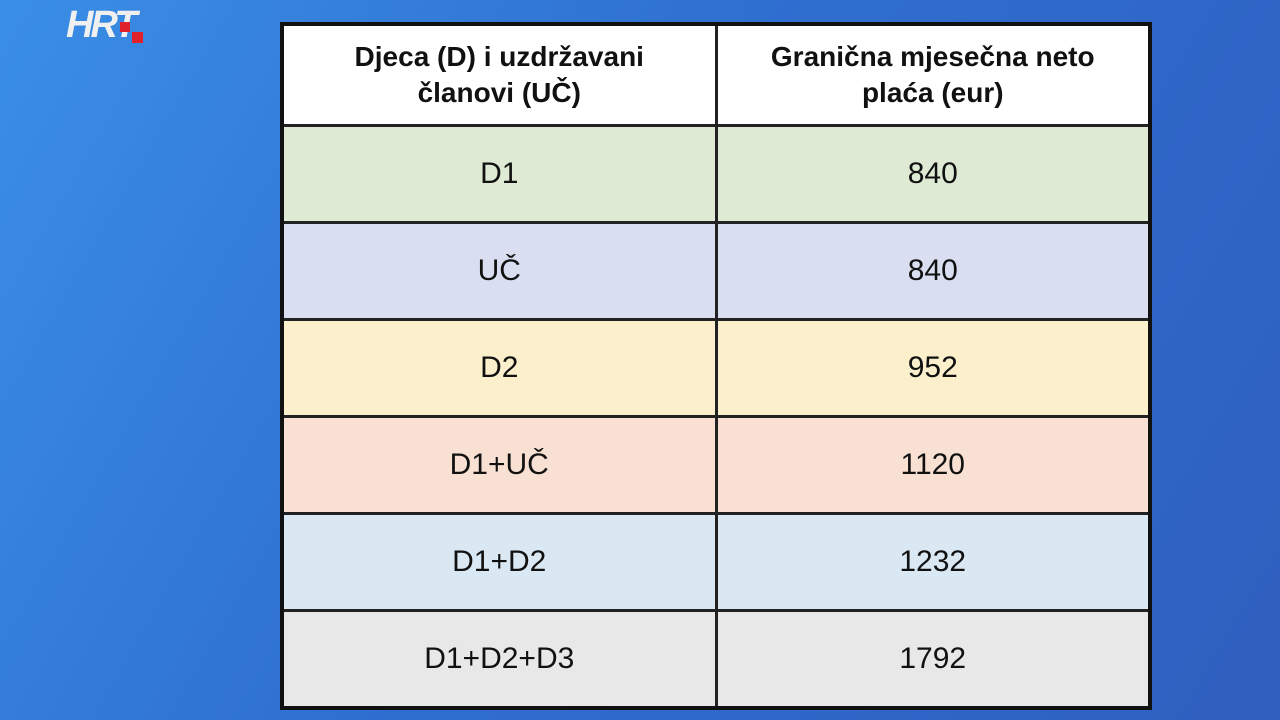 Image resolution: width=1280 pixels, height=720 pixels. What do you see at coordinates (499, 271) in the screenshot?
I see `table-cell: UČ` at bounding box center [499, 271].